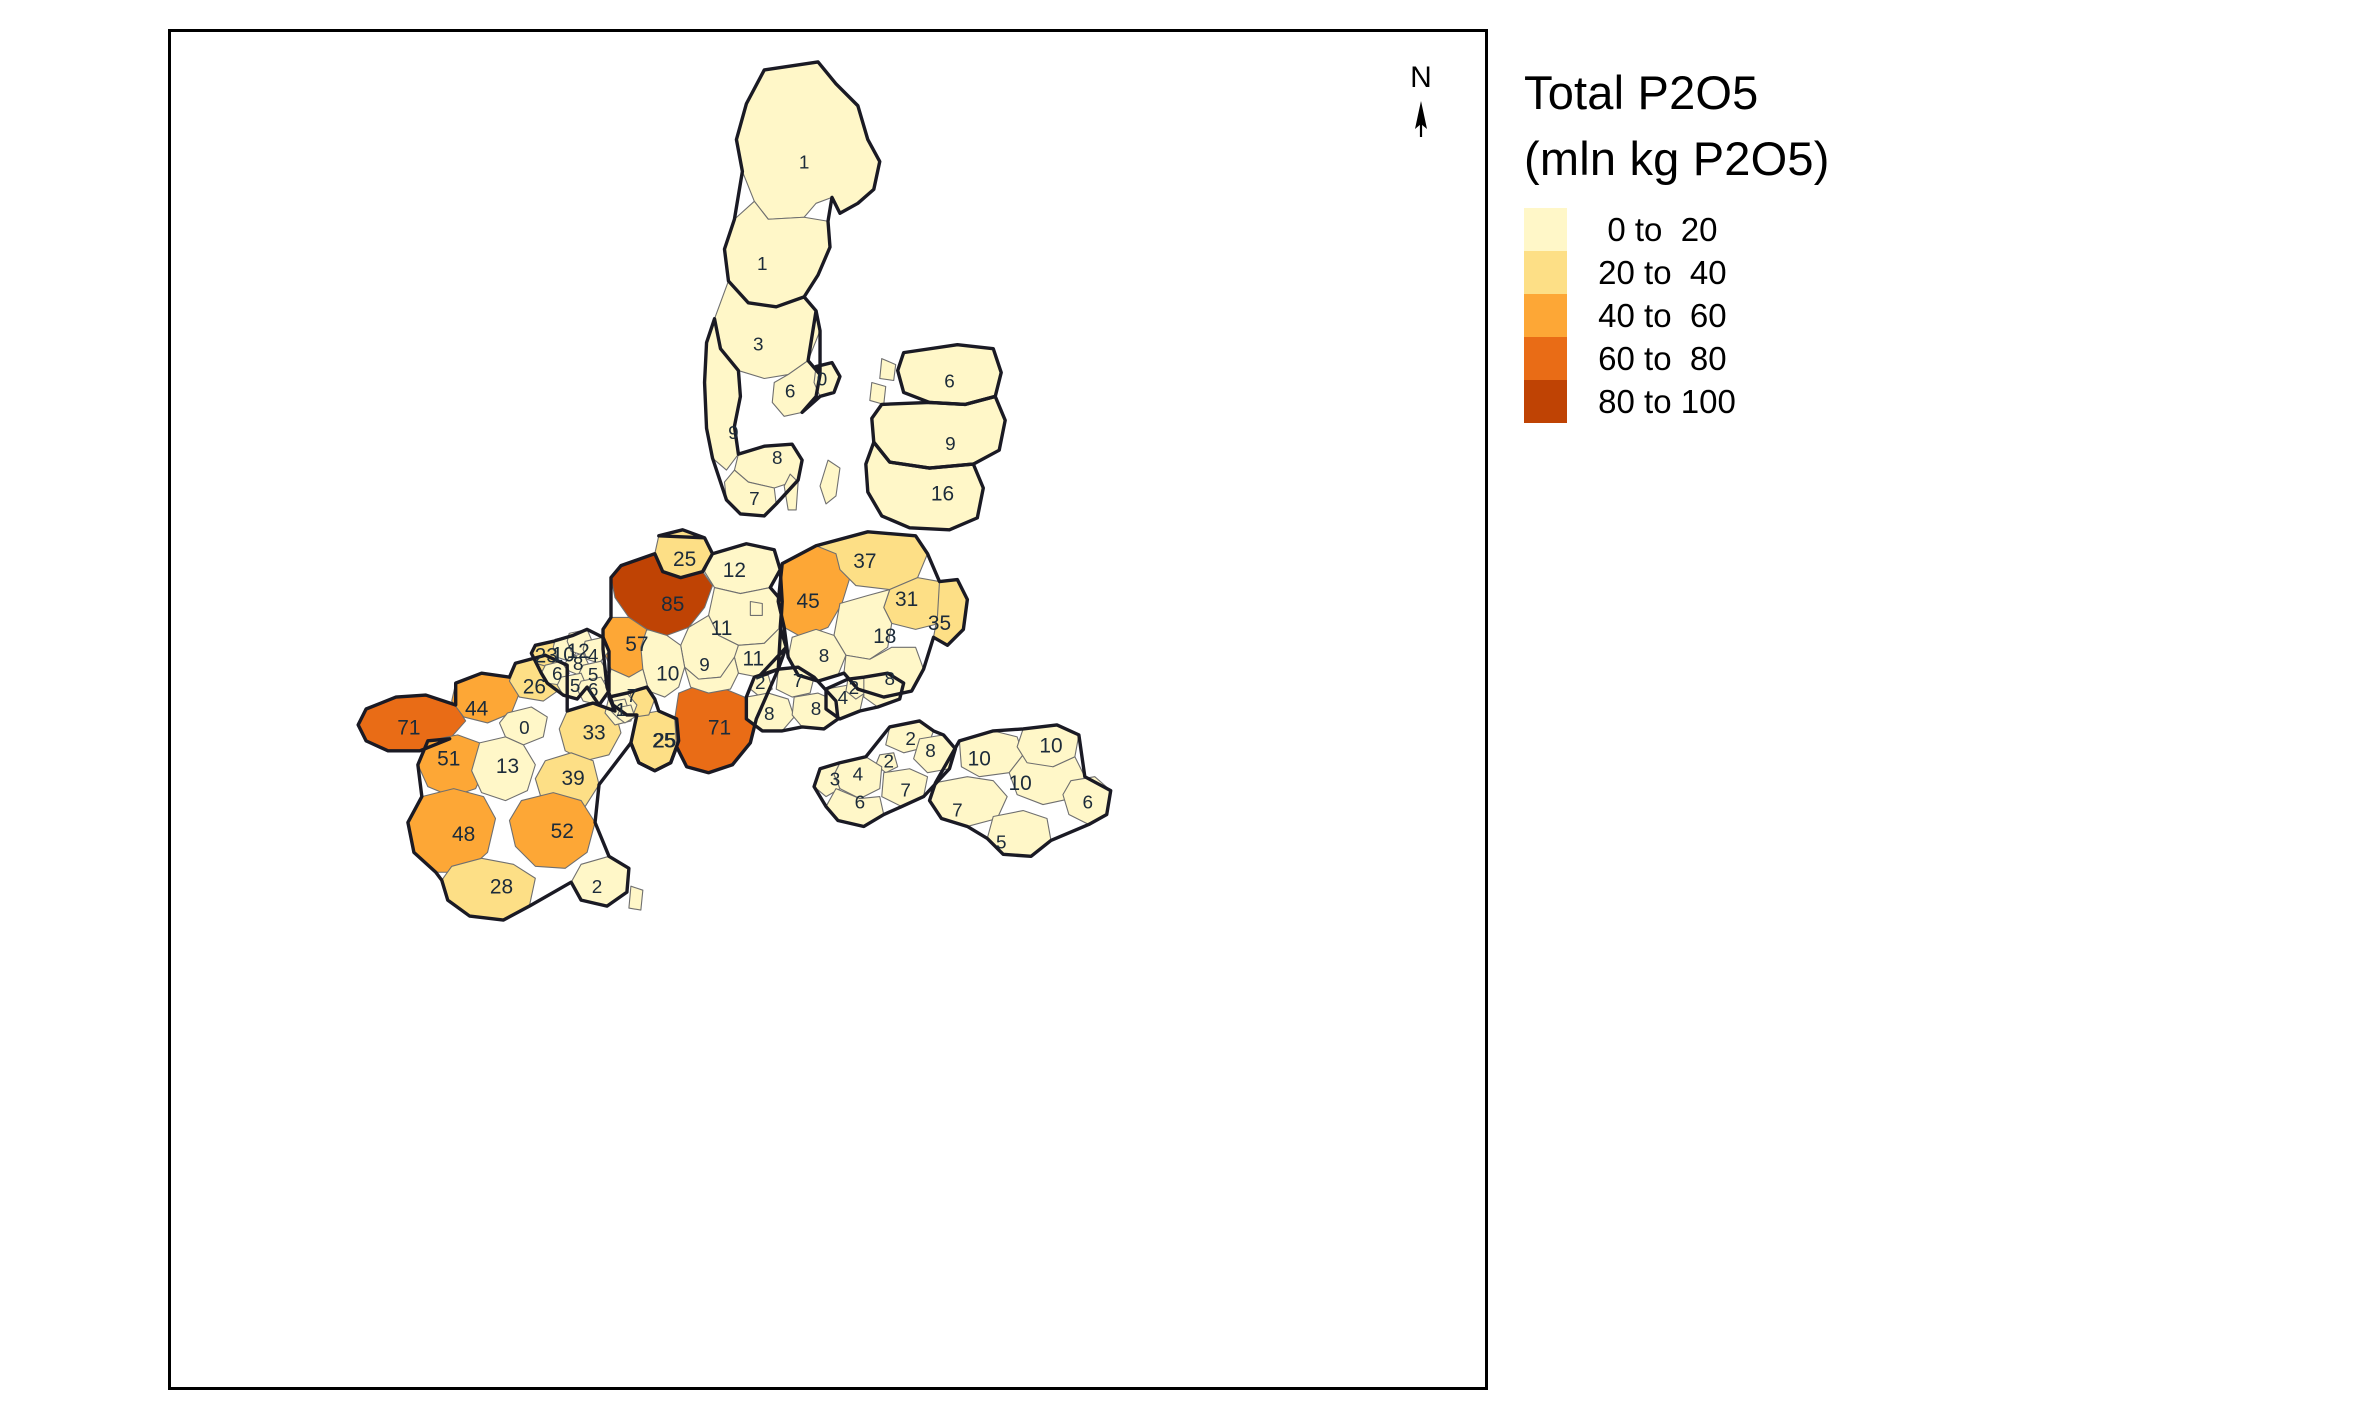  Describe the element at coordinates (546, 656) in the screenshot. I see `region-value-label: 23` at that location.